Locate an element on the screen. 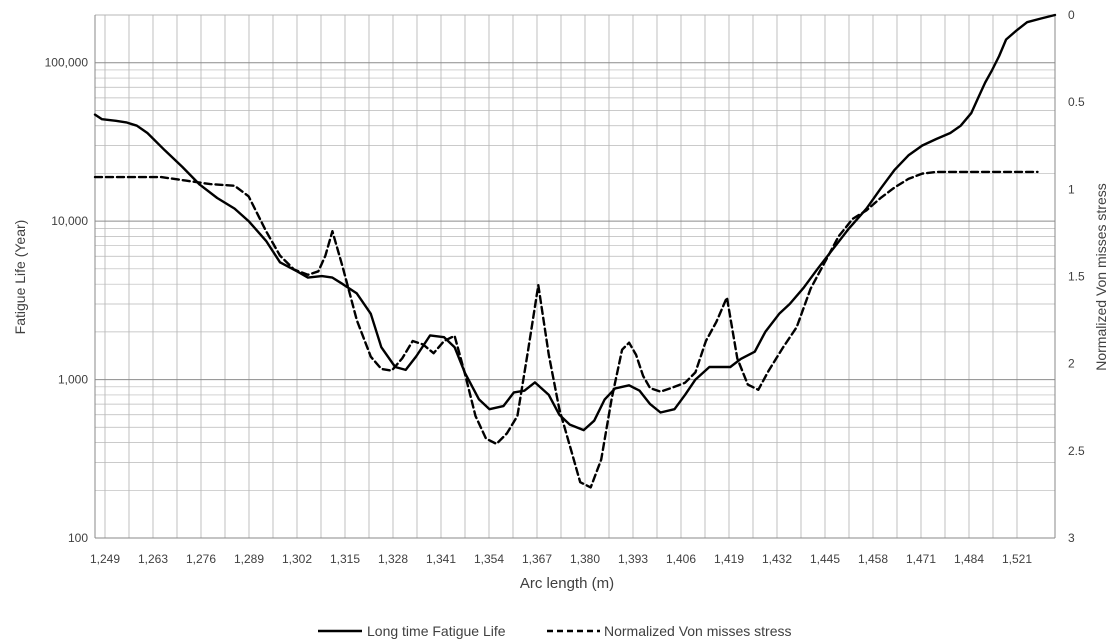 The height and width of the screenshot is (644, 1116). x-tick-label: 1,445 is located at coordinates (825, 559).